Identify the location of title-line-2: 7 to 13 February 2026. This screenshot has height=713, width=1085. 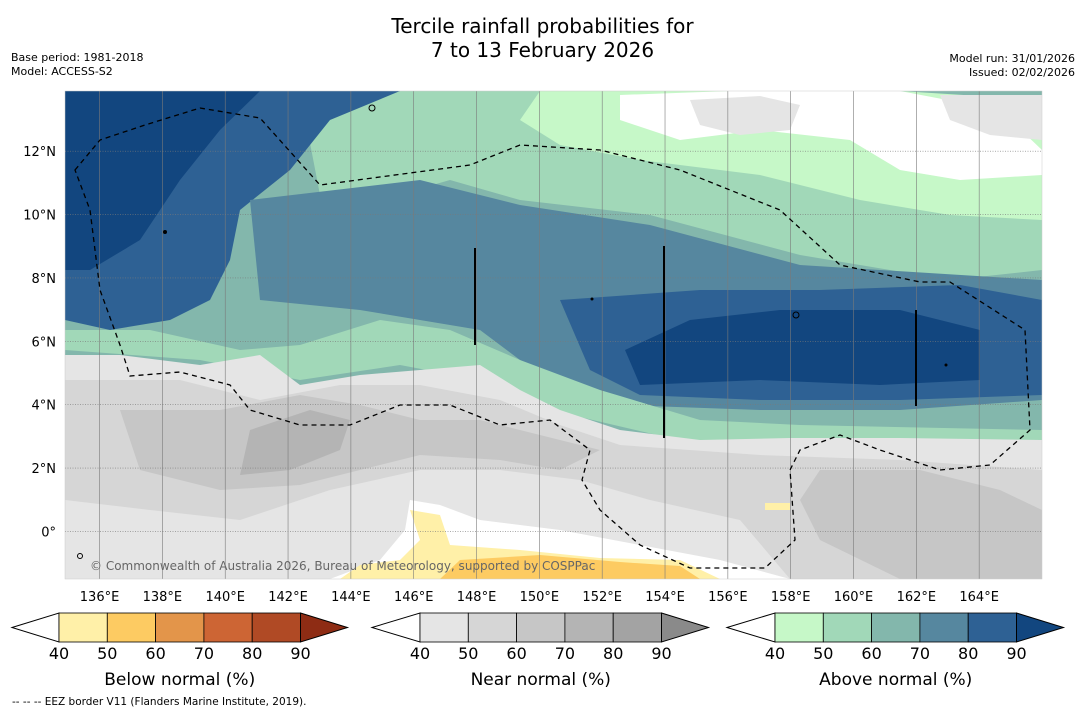
(542, 50).